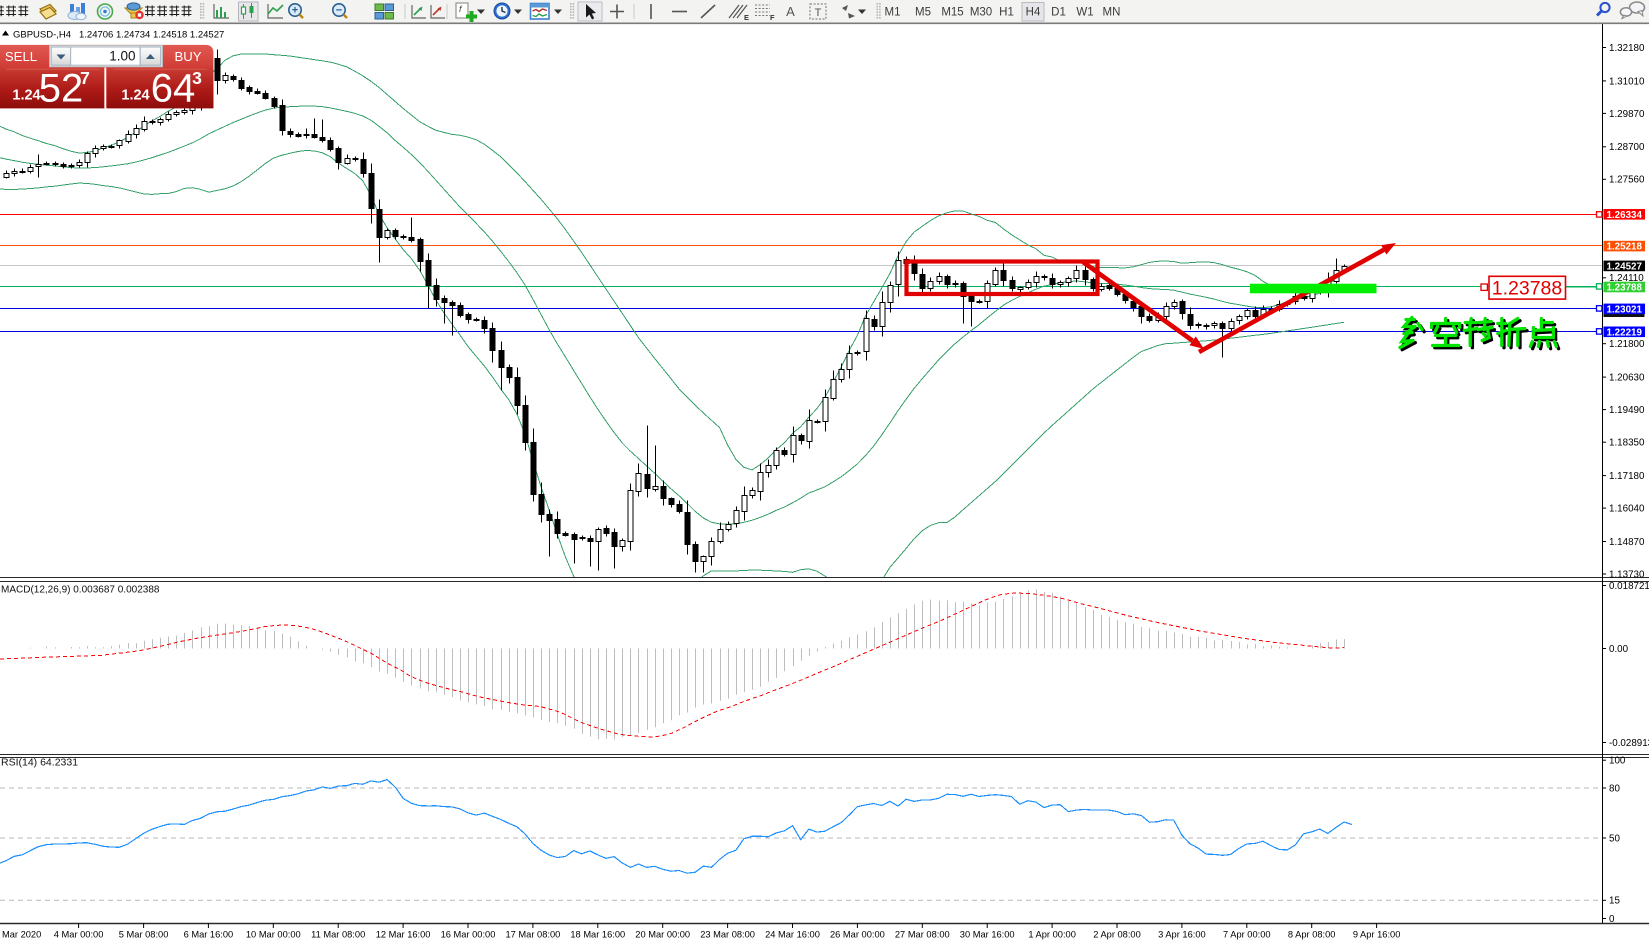 The height and width of the screenshot is (947, 1649). Describe the element at coordinates (122, 56) in the screenshot. I see `svg-text: 1.00` at that location.